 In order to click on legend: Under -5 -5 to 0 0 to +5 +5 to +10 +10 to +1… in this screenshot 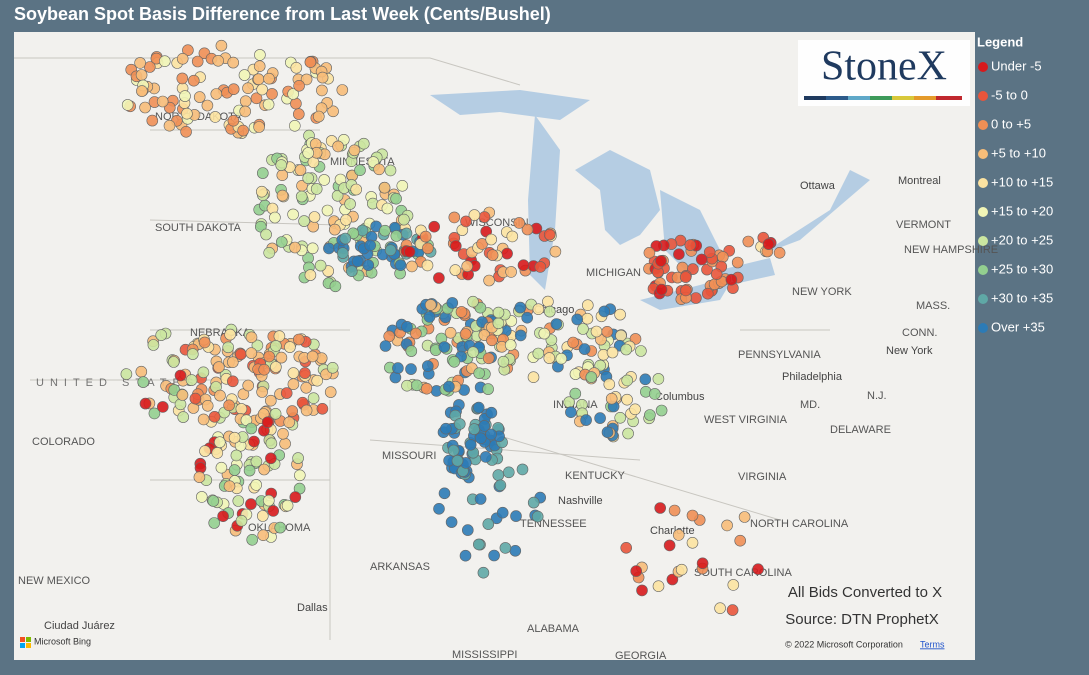, I will do `click(1015, 196)`.